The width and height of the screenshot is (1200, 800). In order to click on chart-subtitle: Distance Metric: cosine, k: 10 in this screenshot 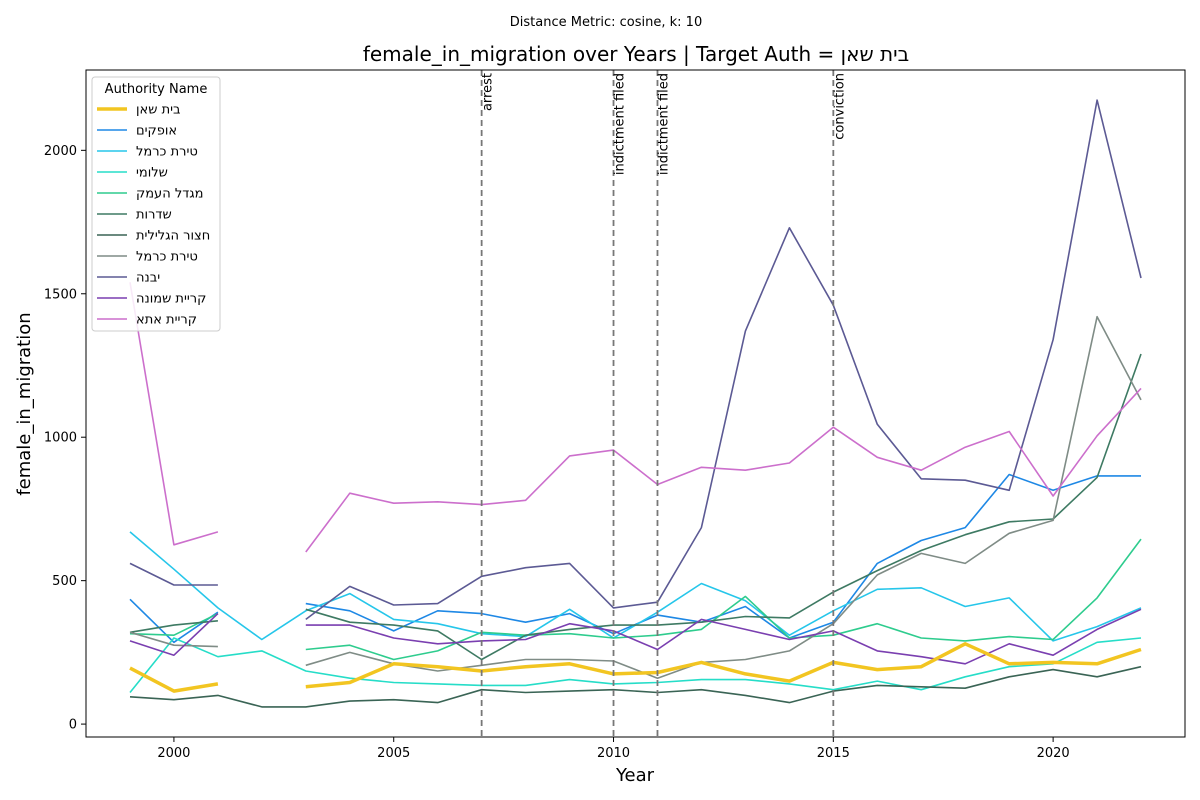, I will do `click(606, 22)`.